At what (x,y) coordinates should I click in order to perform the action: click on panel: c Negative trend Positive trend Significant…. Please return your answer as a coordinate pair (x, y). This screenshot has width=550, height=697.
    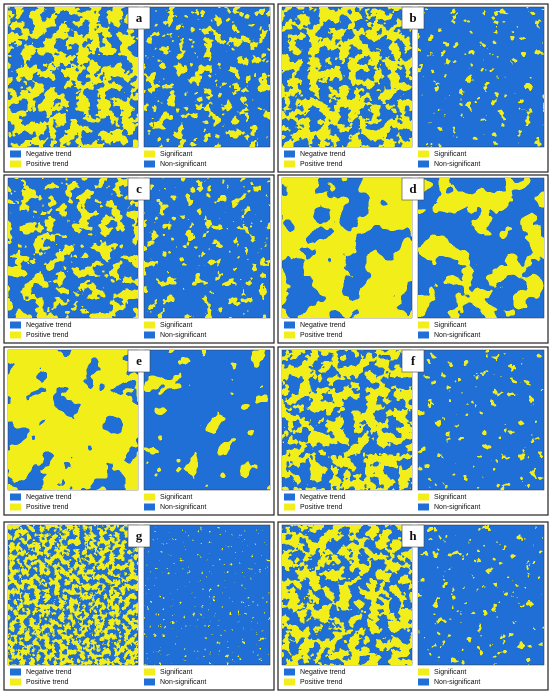
    Looking at the image, I should click on (139, 259).